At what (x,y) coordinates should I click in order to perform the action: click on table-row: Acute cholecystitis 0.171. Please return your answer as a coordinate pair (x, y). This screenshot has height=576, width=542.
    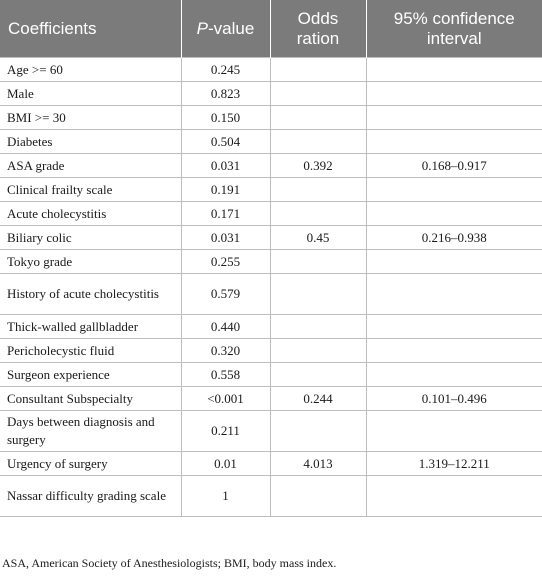
    Looking at the image, I should click on (271, 213).